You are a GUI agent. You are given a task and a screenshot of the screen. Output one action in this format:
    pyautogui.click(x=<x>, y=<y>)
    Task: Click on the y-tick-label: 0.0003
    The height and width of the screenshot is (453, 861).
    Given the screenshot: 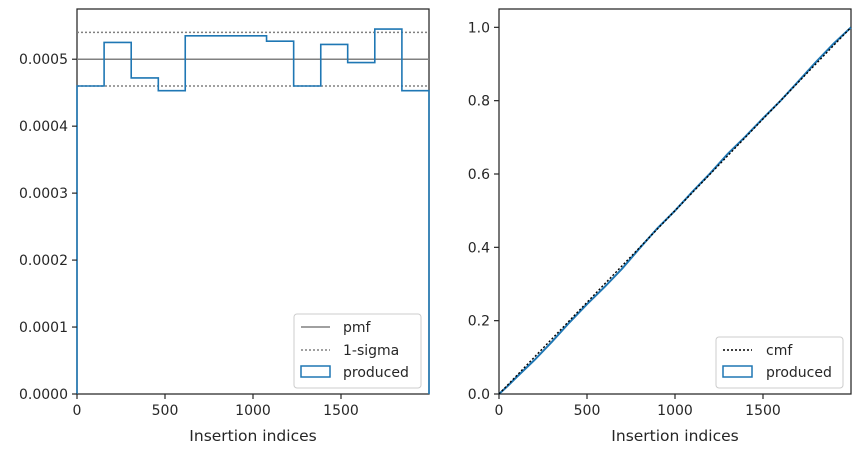 What is the action you would take?
    pyautogui.click(x=43, y=194)
    